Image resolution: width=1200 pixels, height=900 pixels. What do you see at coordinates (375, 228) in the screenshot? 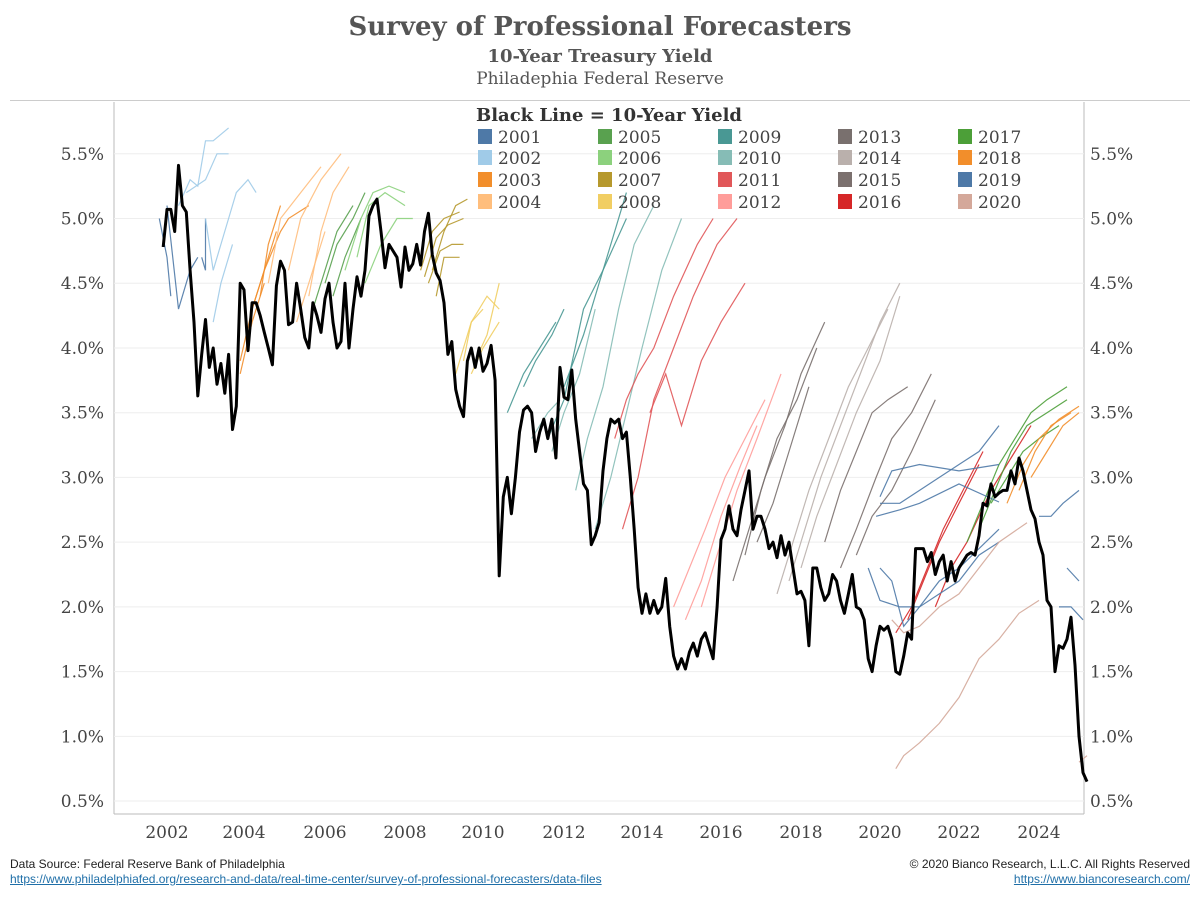
I see `forecast-line-2006` at bounding box center [375, 228].